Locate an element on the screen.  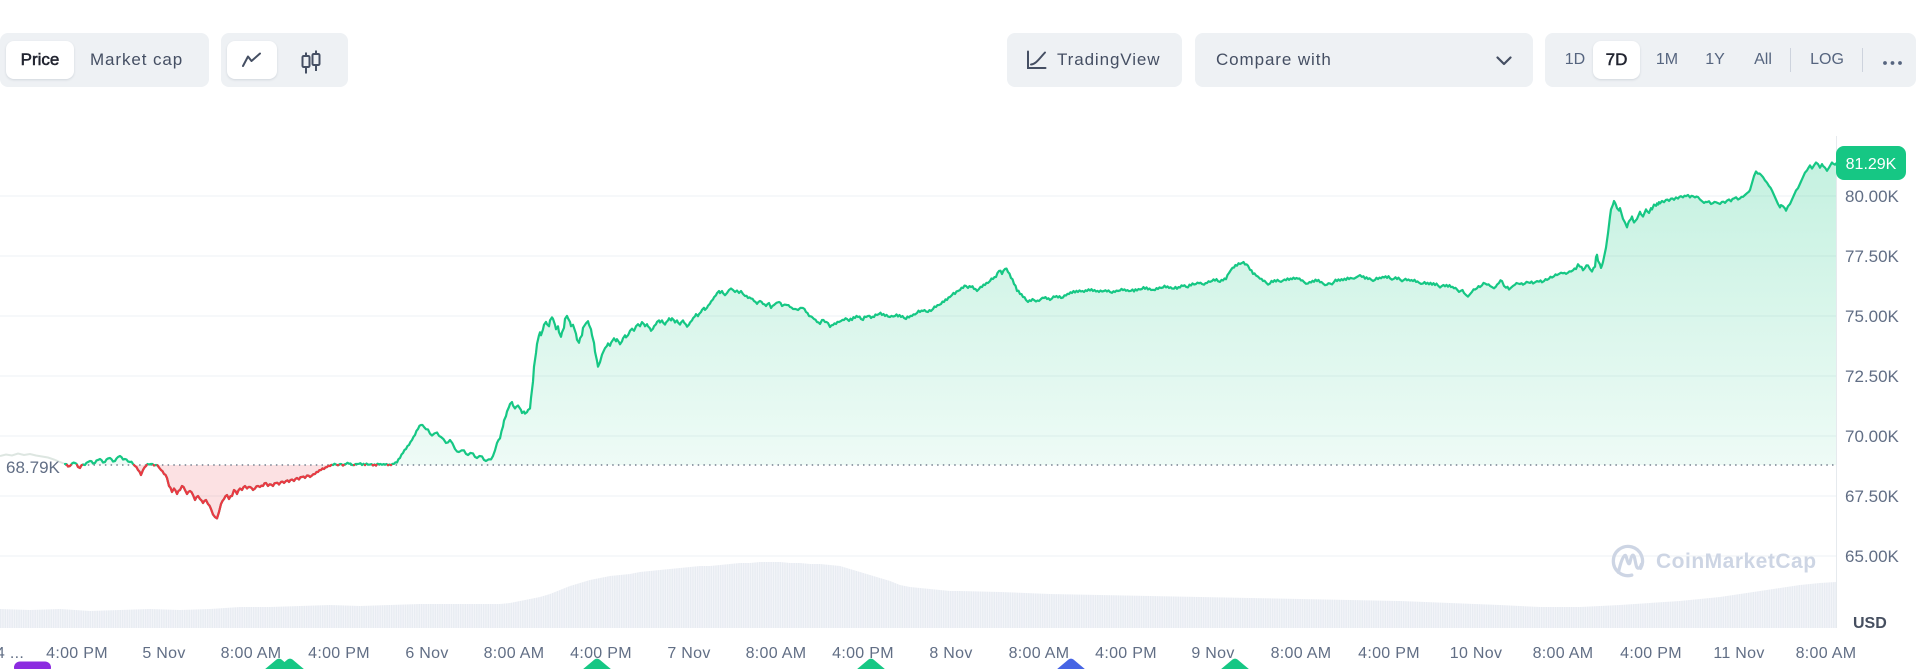
svg-text: 72.50K is located at coordinates (1872, 376).